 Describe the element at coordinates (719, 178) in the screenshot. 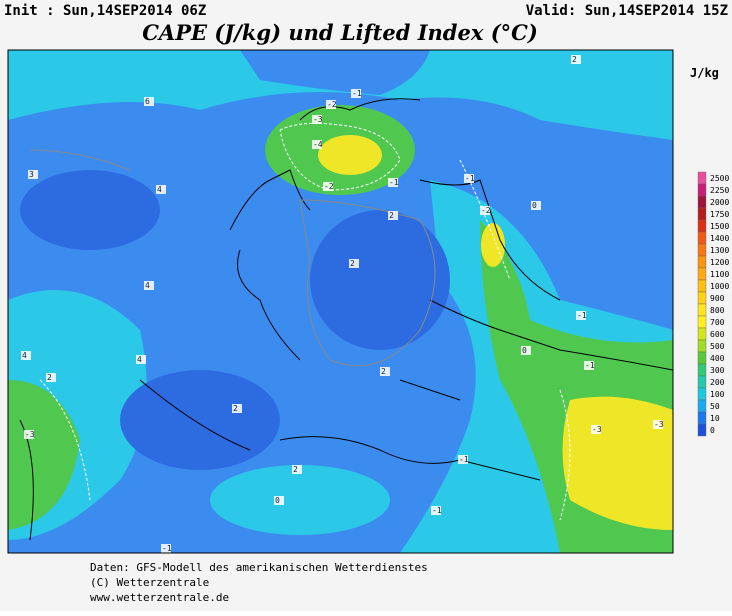

I see `colorbar-label: 2500` at that location.